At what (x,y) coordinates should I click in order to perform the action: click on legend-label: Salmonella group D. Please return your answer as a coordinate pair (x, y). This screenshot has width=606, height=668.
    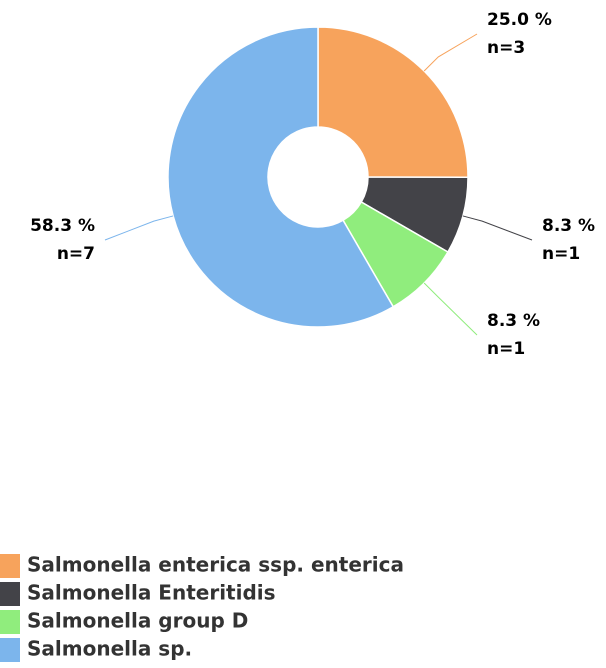
    Looking at the image, I should click on (137, 621).